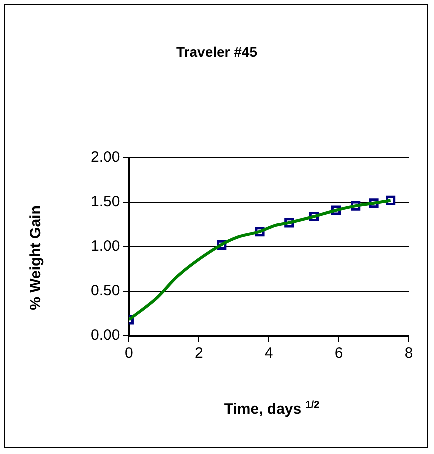  Describe the element at coordinates (105, 291) in the screenshot. I see `y-tick-label: 0.50` at that location.